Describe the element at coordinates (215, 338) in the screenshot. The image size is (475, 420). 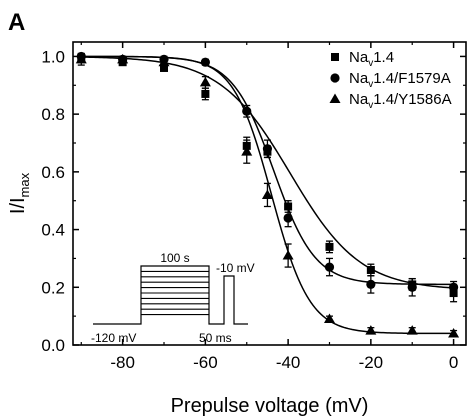
I see `inset-gap-duration: 50 ms` at that location.